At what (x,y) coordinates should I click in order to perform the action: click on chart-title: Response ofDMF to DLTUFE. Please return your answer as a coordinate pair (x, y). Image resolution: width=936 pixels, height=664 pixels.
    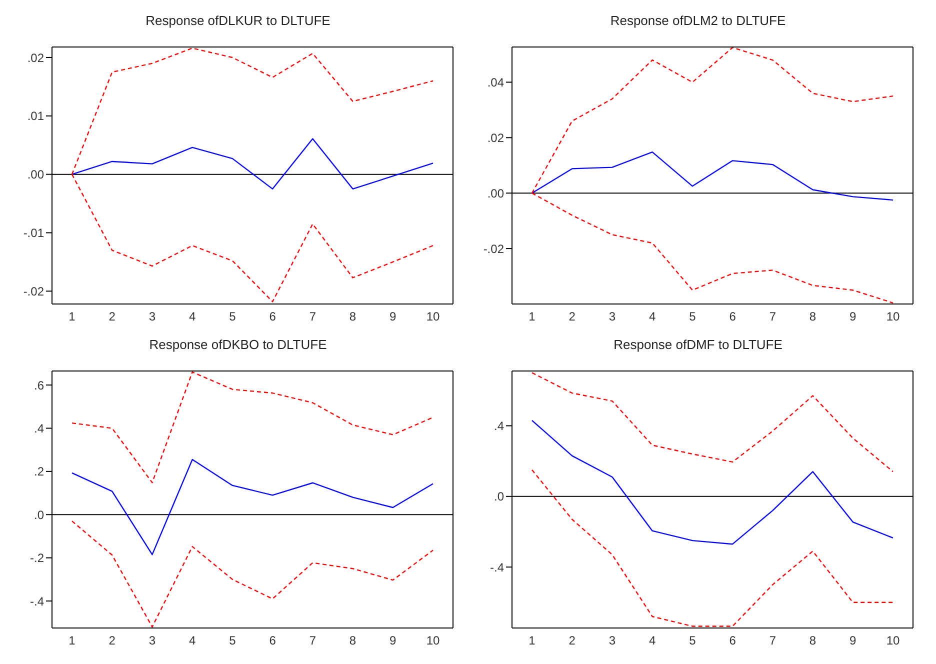
    Looking at the image, I should click on (698, 345).